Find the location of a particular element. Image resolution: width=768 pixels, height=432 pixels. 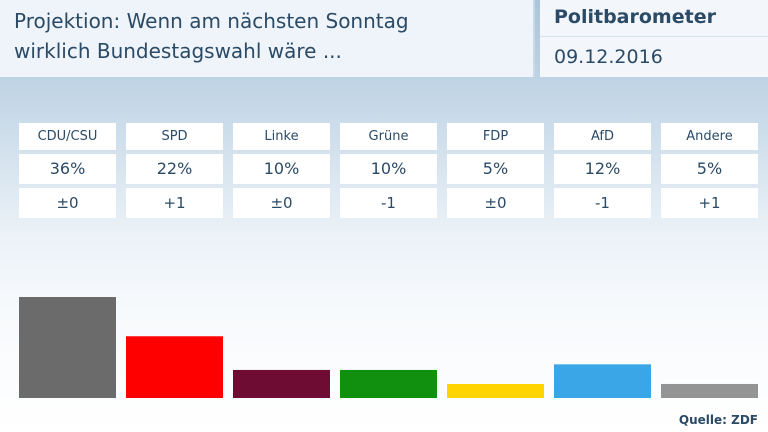

bar-gr-ne is located at coordinates (388, 383).